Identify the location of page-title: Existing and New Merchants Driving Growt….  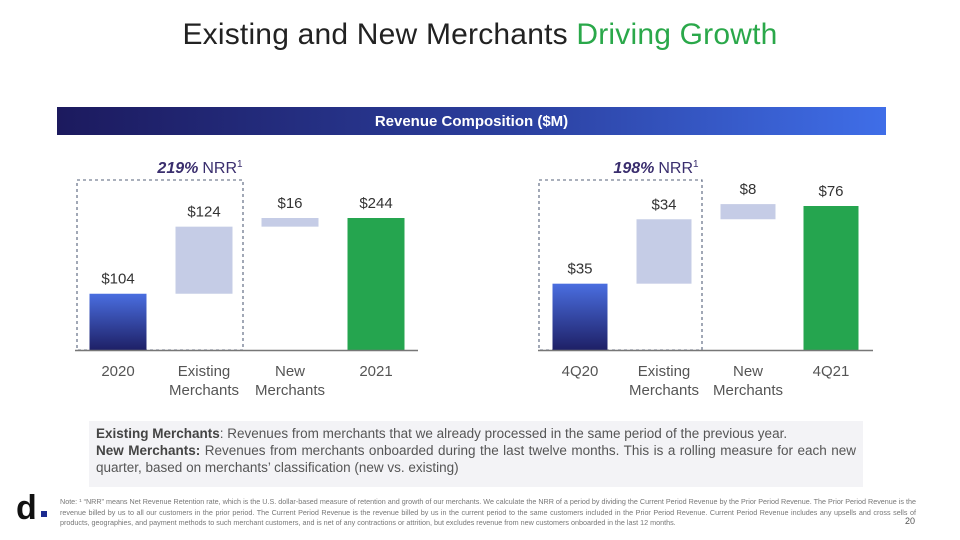
(480, 35).